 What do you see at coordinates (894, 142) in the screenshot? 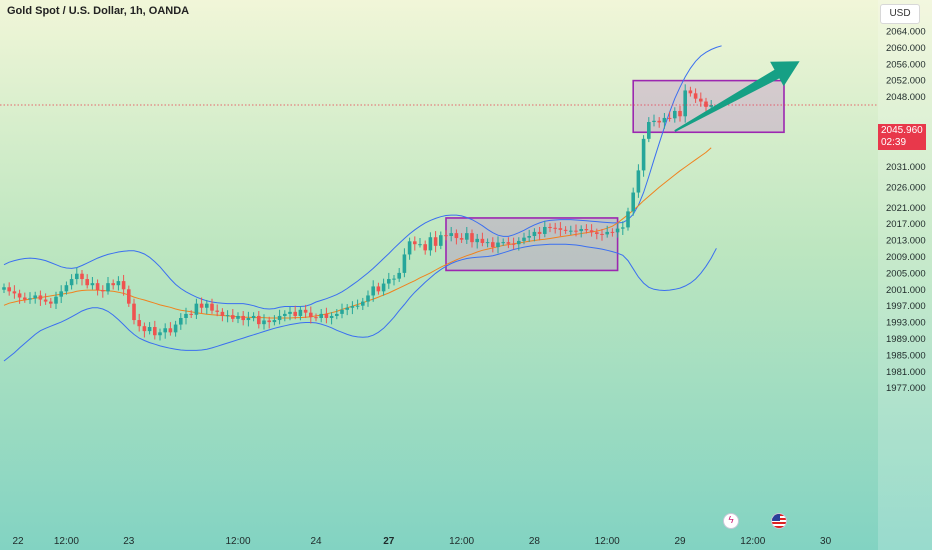
I see `bar-countdown-label: 02:39` at bounding box center [894, 142].